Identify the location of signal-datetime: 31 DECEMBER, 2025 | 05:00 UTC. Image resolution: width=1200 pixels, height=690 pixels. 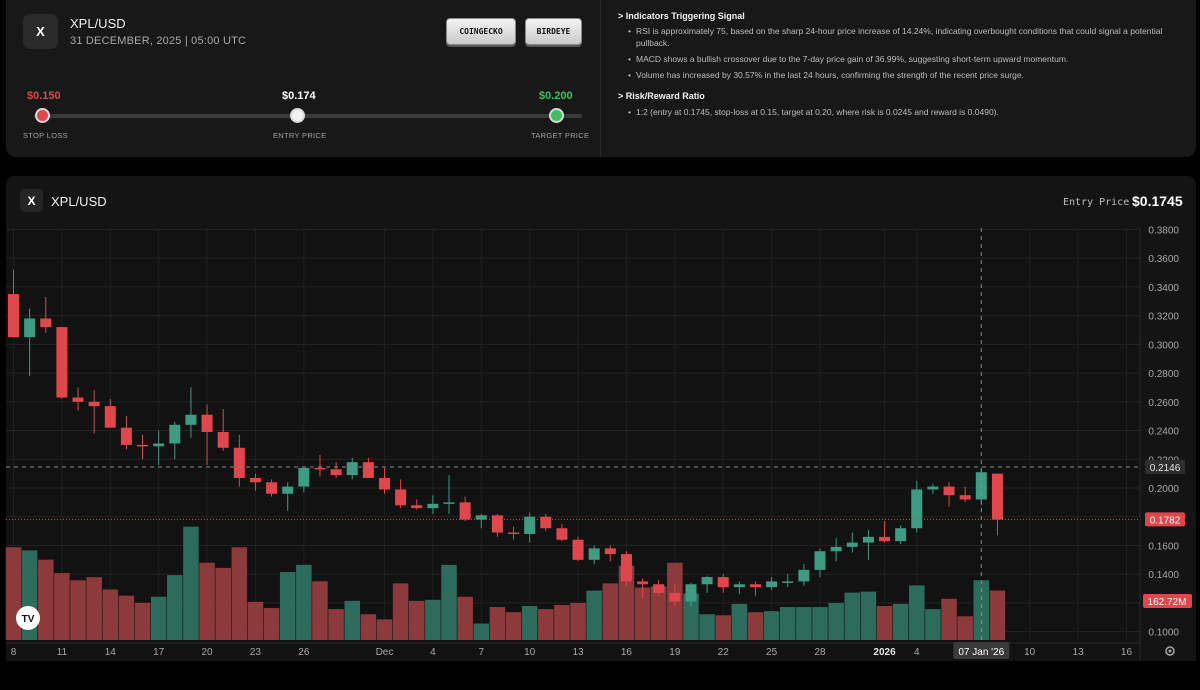
(158, 41).